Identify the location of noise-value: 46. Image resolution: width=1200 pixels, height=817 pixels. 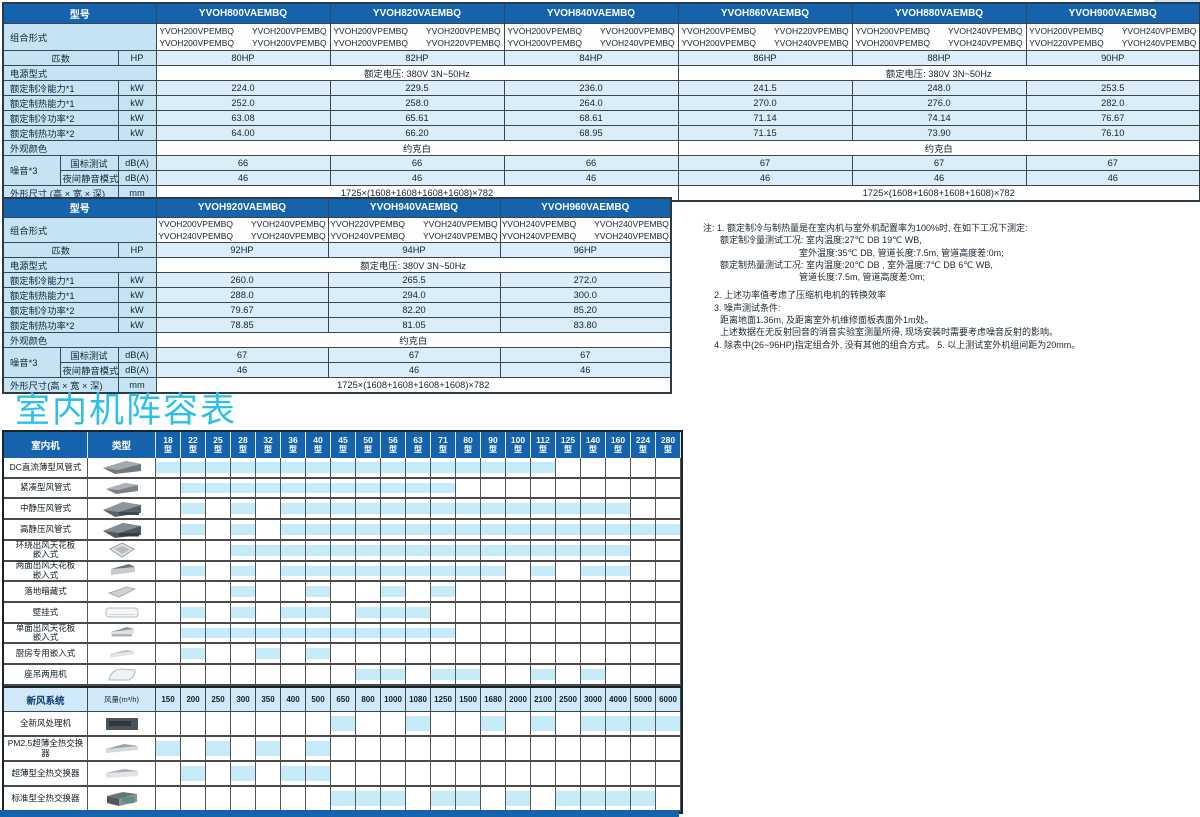
(243, 177).